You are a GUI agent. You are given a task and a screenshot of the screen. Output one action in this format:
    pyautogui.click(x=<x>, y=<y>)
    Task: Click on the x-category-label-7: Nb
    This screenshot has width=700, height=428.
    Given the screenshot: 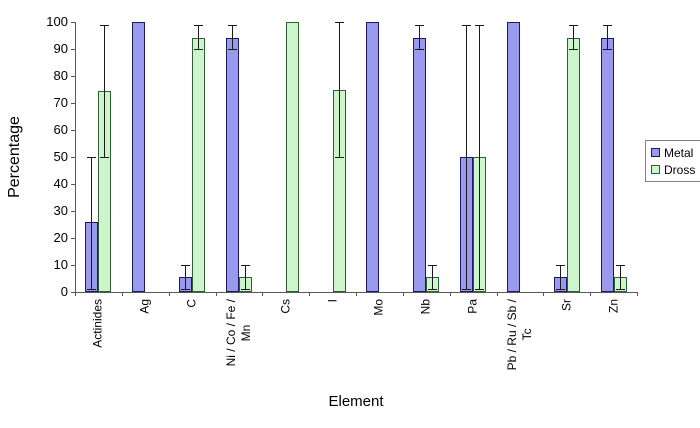 What is the action you would take?
    pyautogui.click(x=425, y=307)
    